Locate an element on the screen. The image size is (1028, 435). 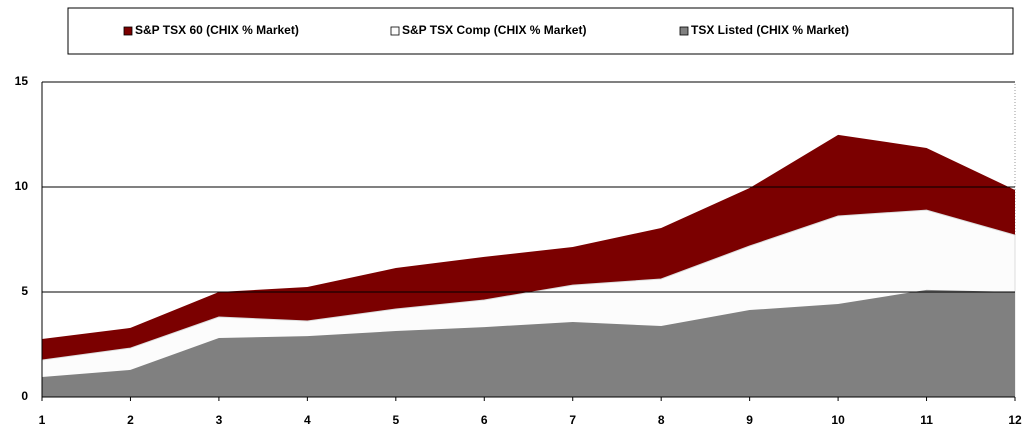
x-tick-label: 12 is located at coordinates (1015, 420).